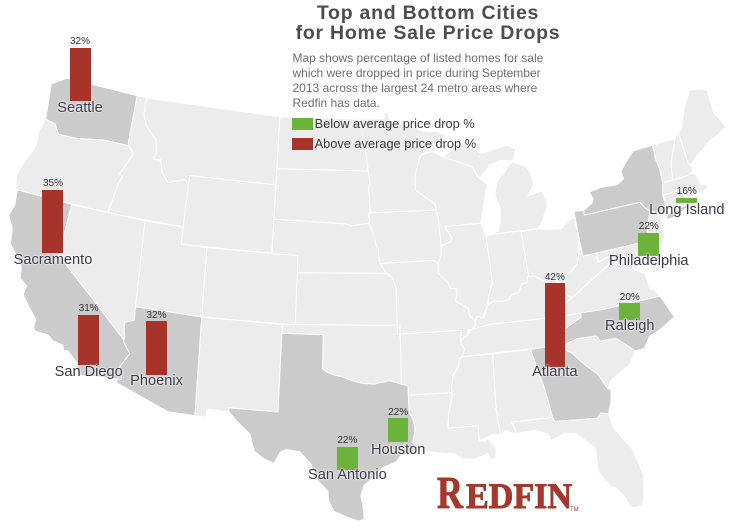 This screenshot has height=530, width=745. I want to click on svg-text: EDFIN, so click(519, 496).